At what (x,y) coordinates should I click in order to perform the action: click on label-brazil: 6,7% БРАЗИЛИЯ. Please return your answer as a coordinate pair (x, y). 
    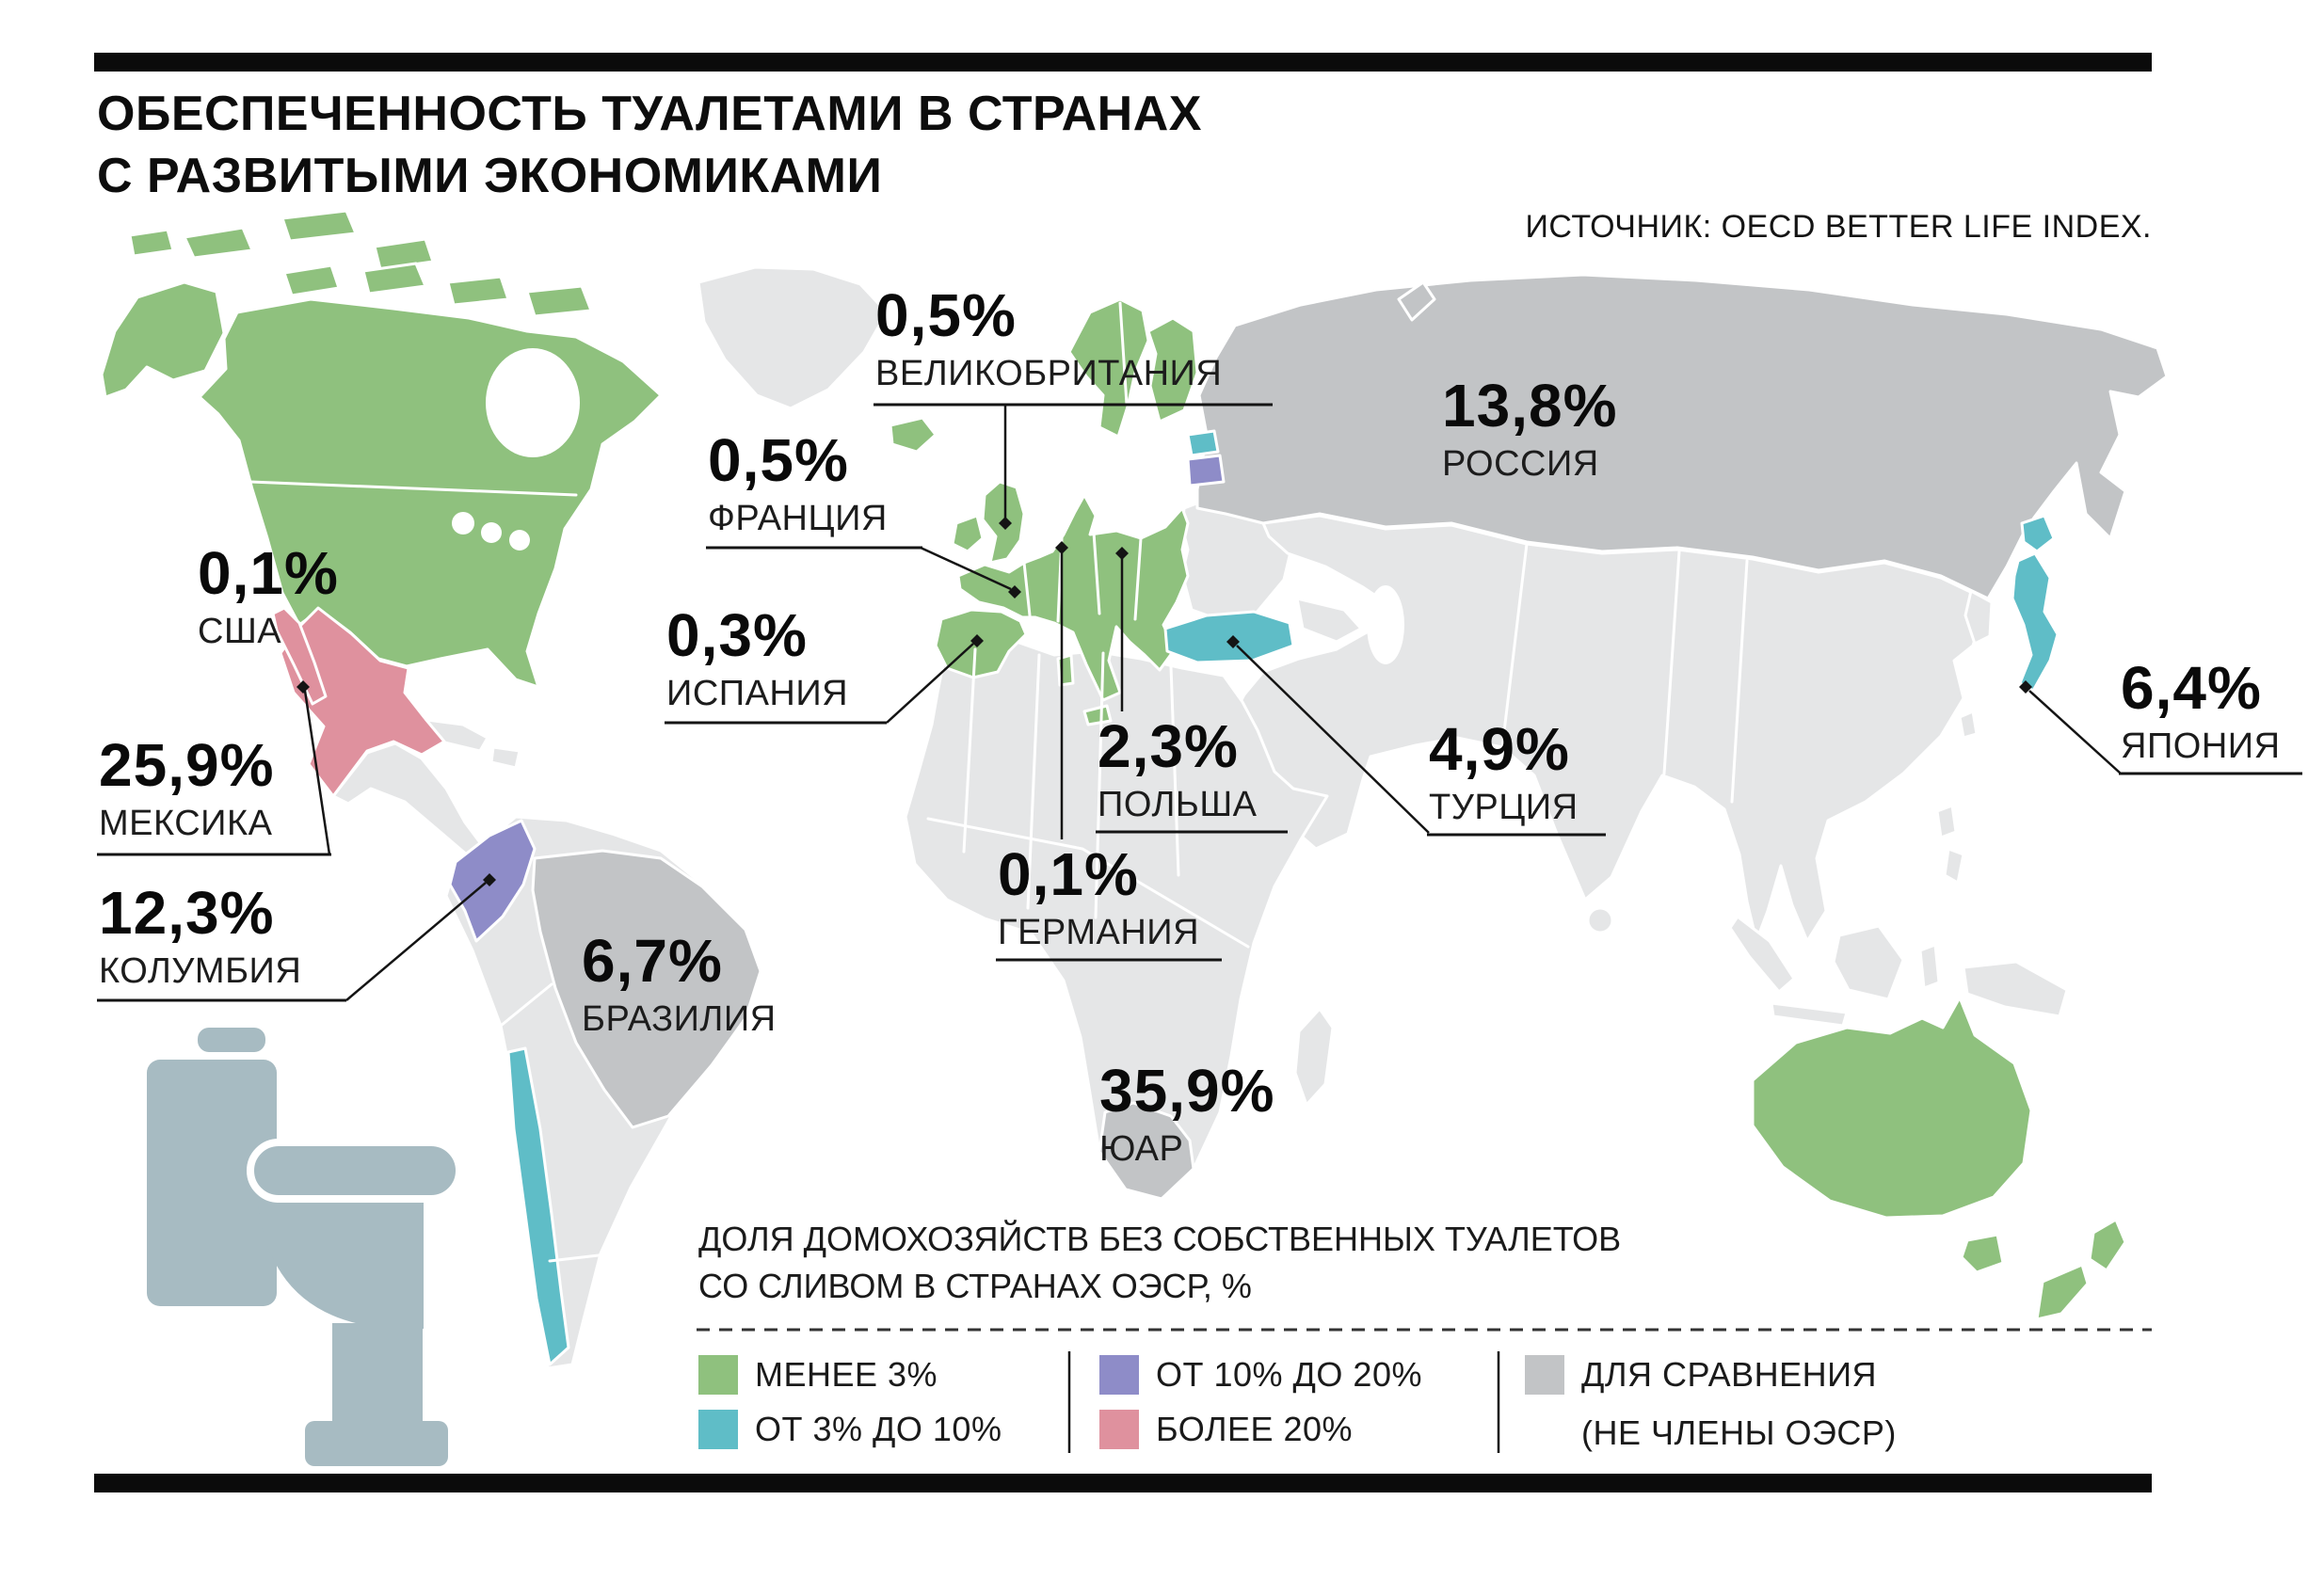
    Looking at the image, I should click on (679, 985).